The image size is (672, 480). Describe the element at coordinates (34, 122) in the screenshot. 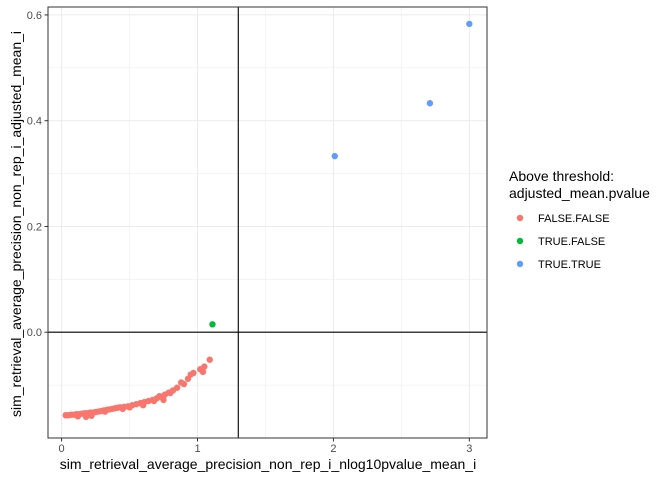

I see `y-tick-label: 0.4` at that location.